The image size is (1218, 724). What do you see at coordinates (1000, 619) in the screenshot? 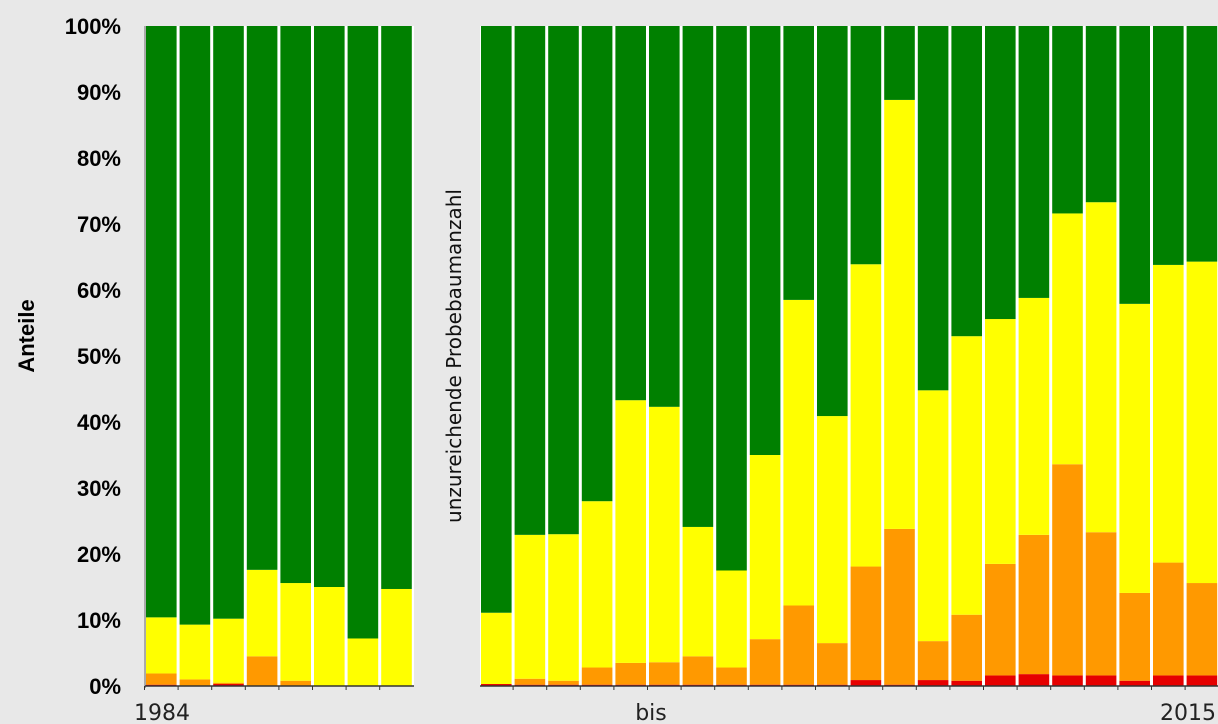
I see `bar-24-segment-orange` at bounding box center [1000, 619].